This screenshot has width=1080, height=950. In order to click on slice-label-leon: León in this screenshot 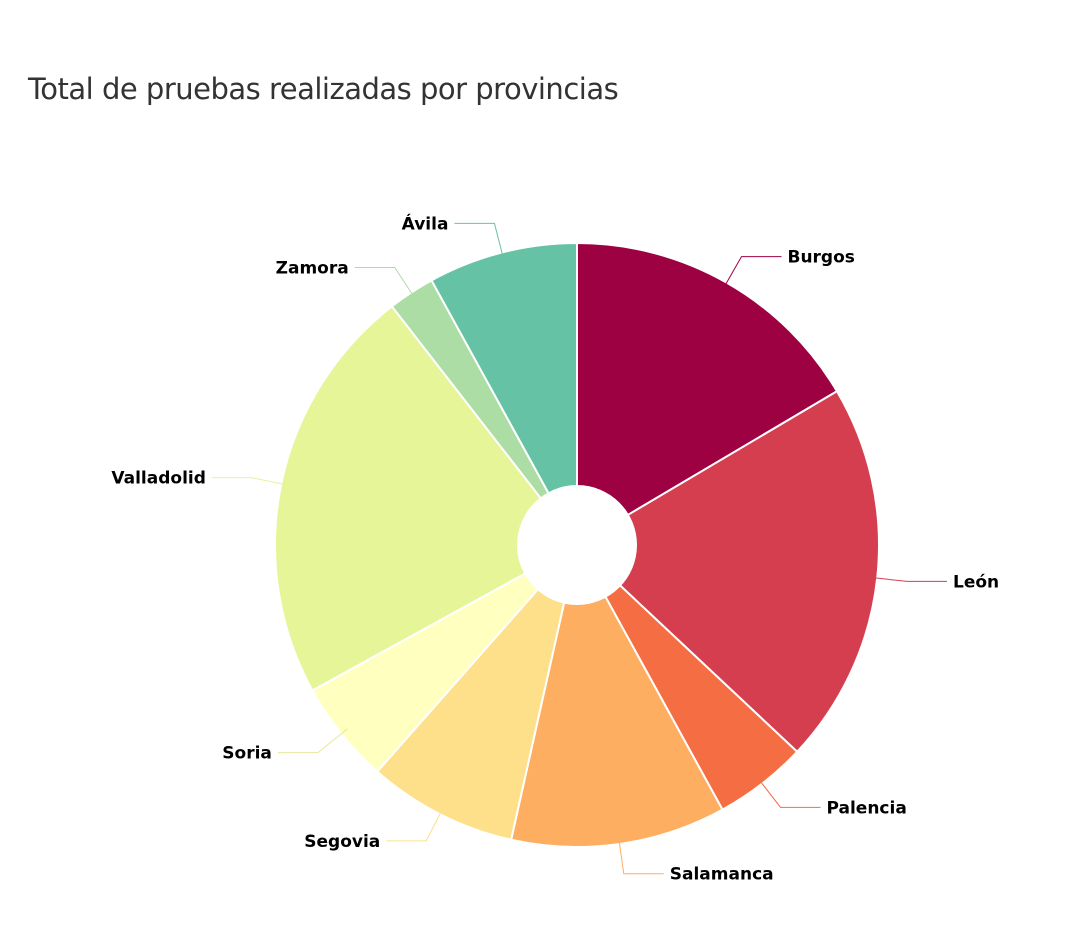, I will do `click(976, 582)`.